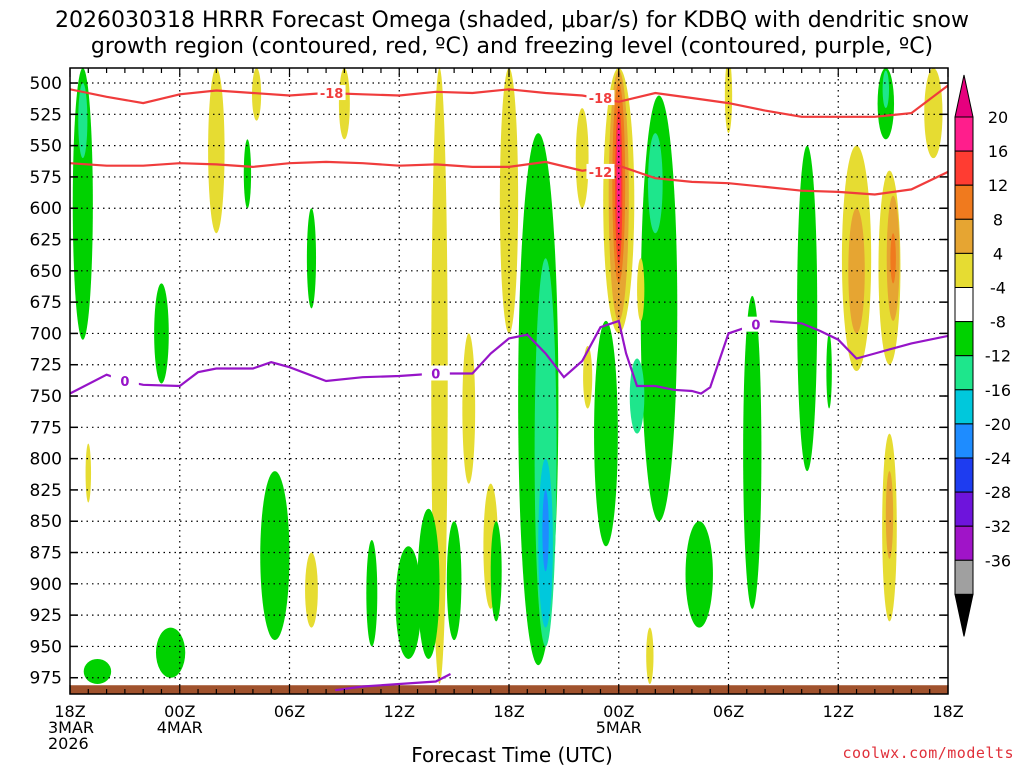 This screenshot has height=768, width=1024. I want to click on y-tick-label-975: 975, so click(46, 679).